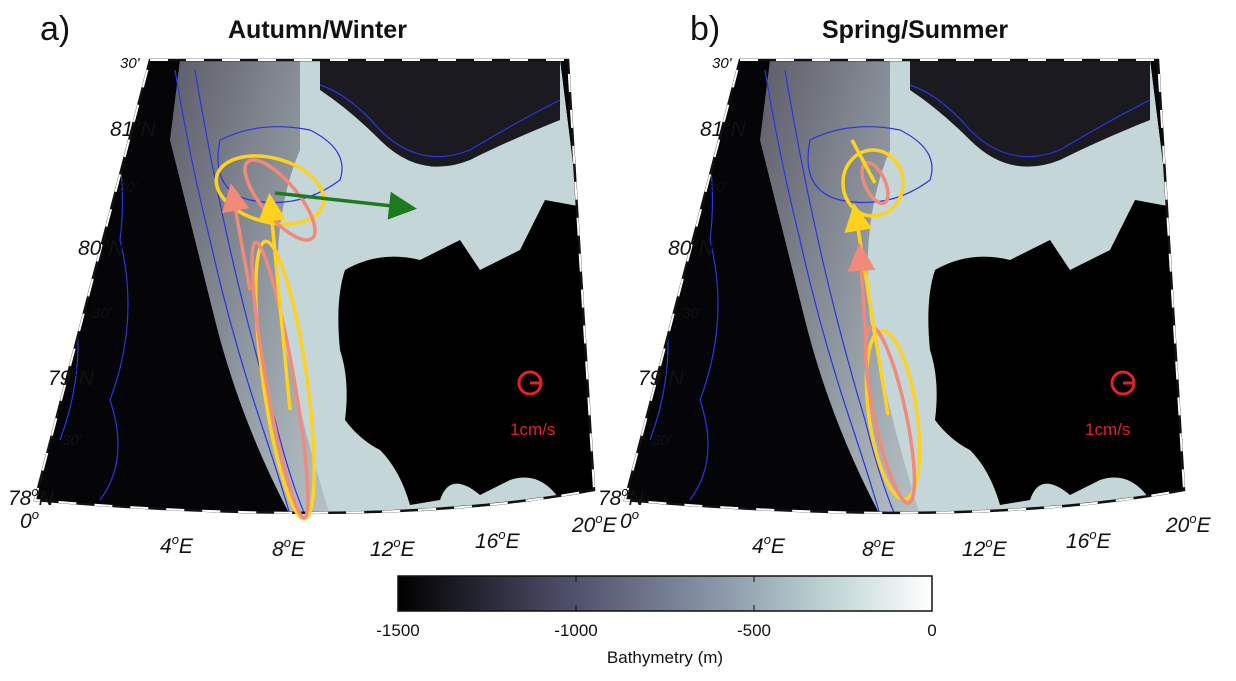 This screenshot has height=681, width=1236. I want to click on panel-a-lon-labels: 0o 4oE 8oE 12oE 16oE 20oE, so click(319, 534).